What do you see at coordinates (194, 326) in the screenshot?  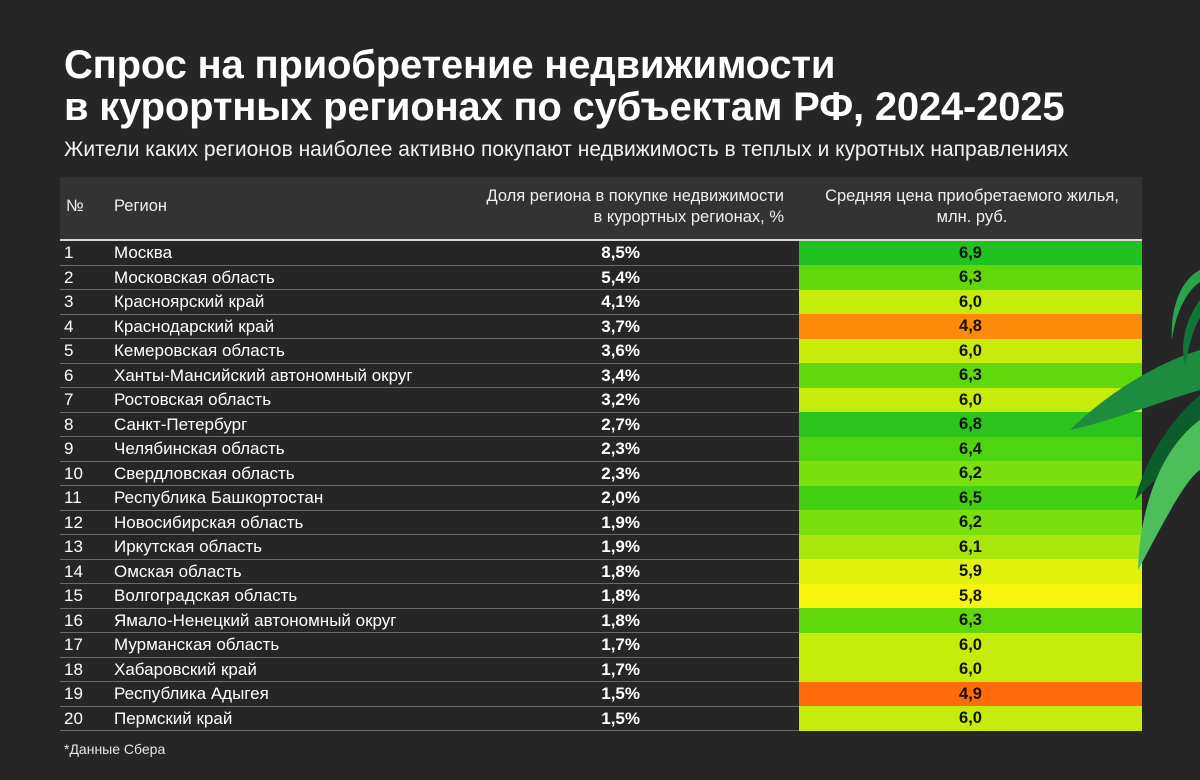 I see `region-name: Краснодарский край` at bounding box center [194, 326].